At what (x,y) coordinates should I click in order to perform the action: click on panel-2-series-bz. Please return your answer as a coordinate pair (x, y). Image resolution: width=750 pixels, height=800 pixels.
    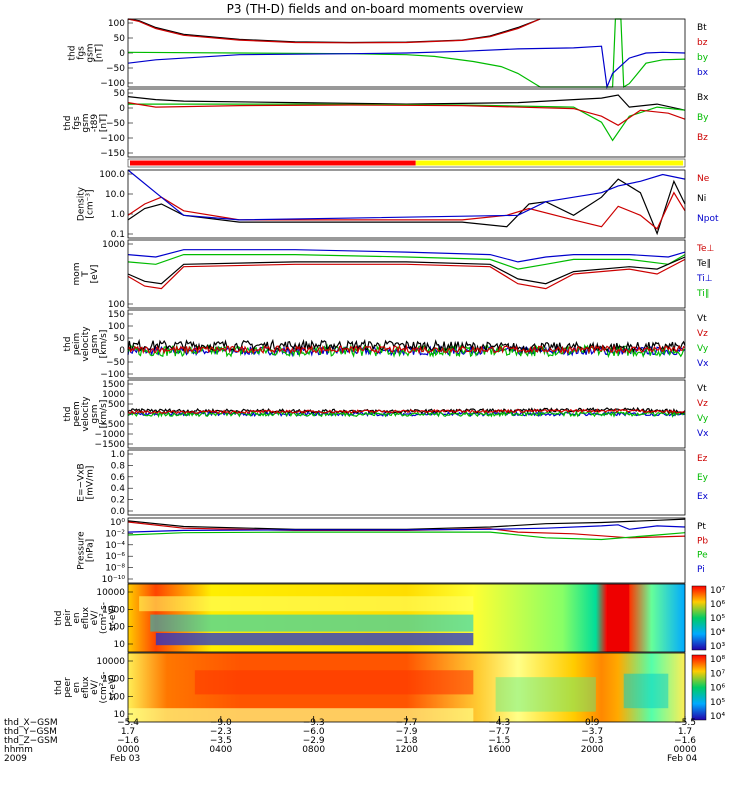
    Looking at the image, I should click on (406, 114).